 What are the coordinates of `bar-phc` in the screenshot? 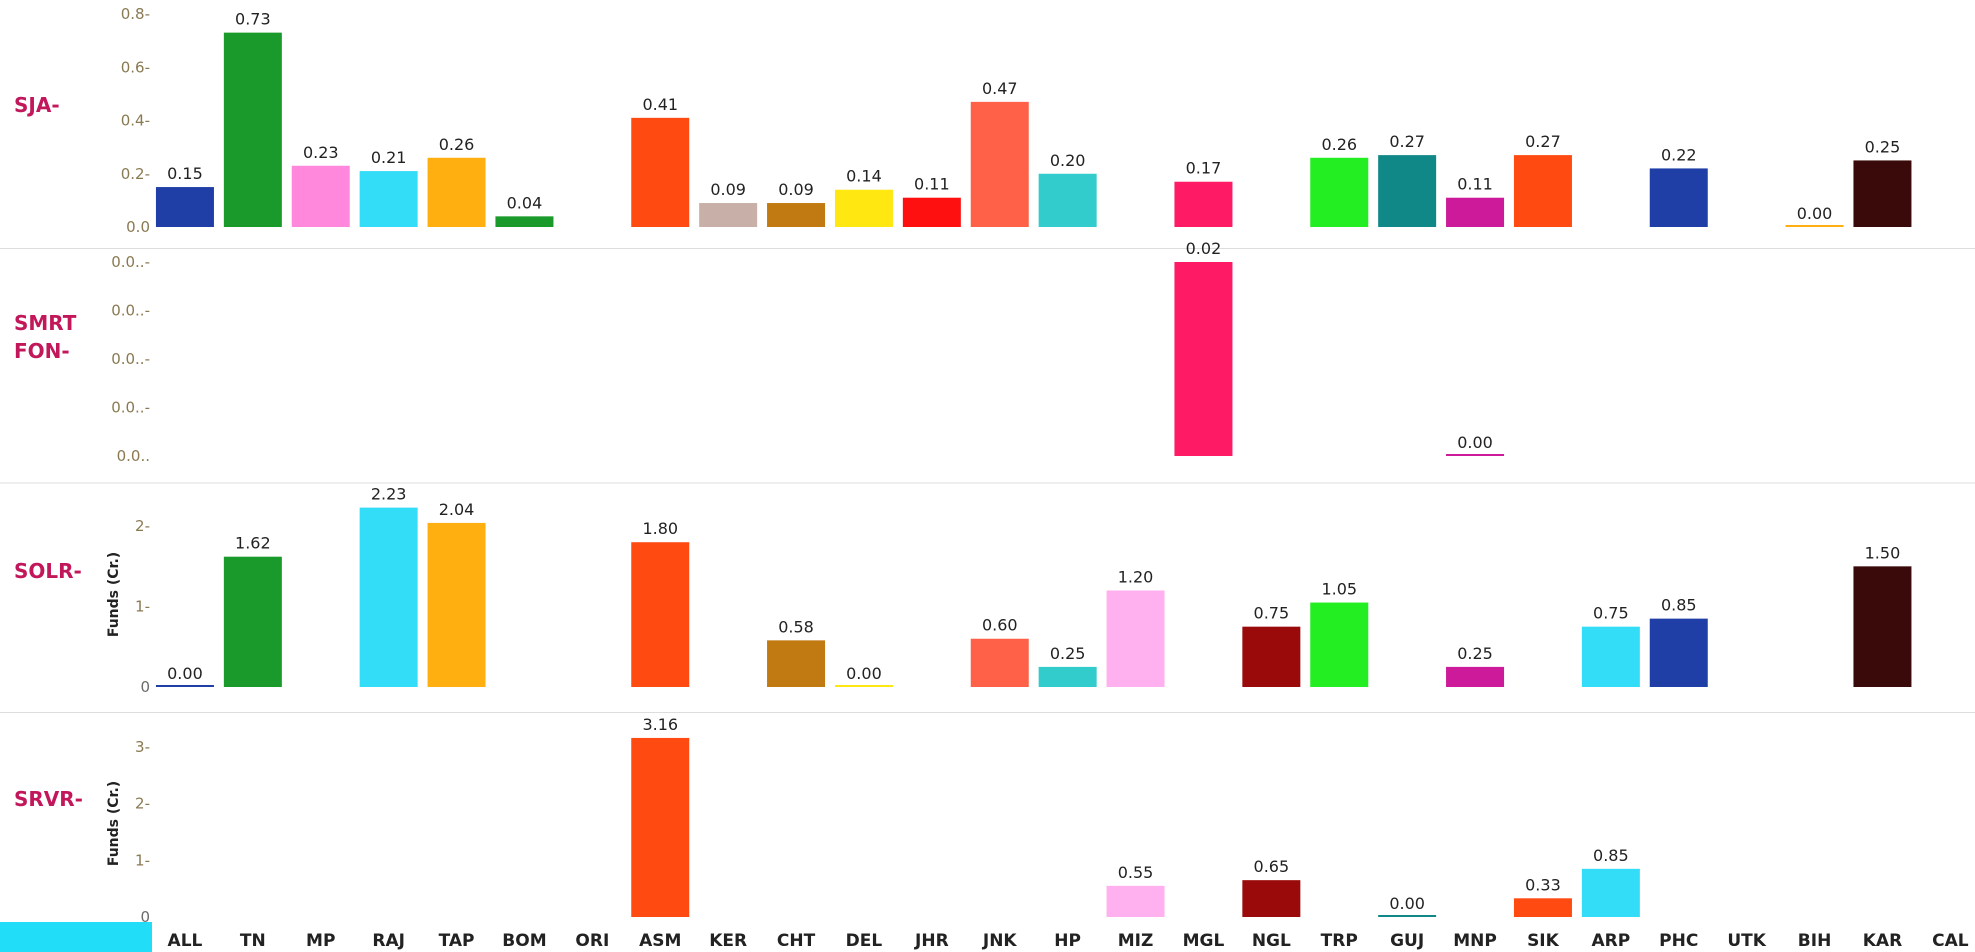 It's located at (1678, 652).